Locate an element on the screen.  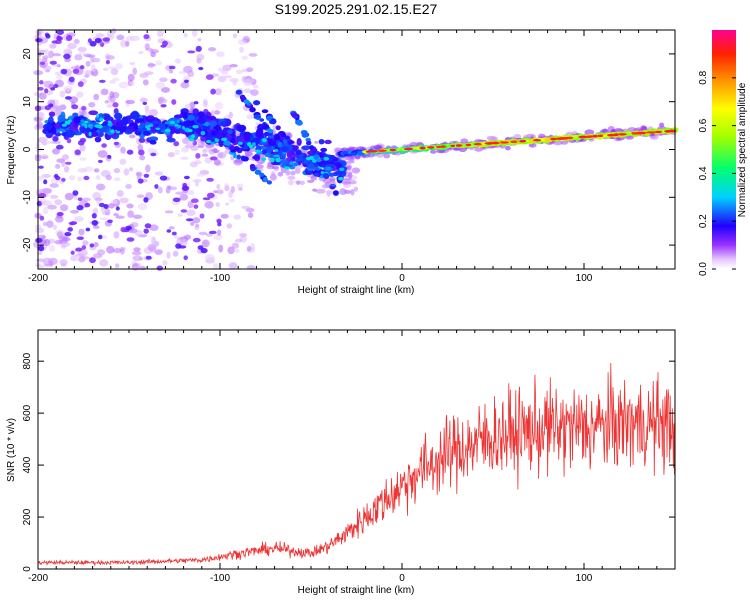
snr-x-axis-label: Height of straight line (km) is located at coordinates (356, 590).